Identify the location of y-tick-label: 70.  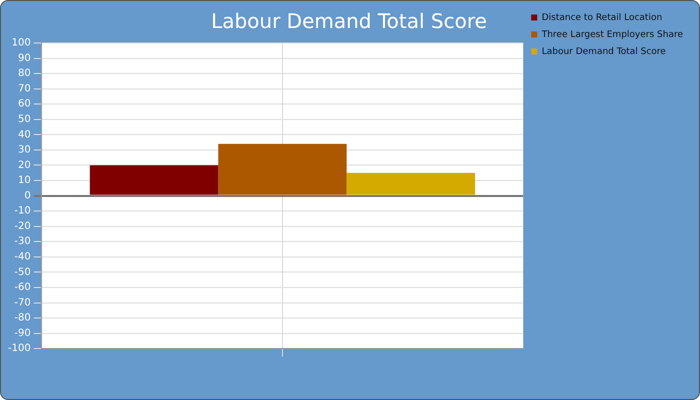
(24, 88).